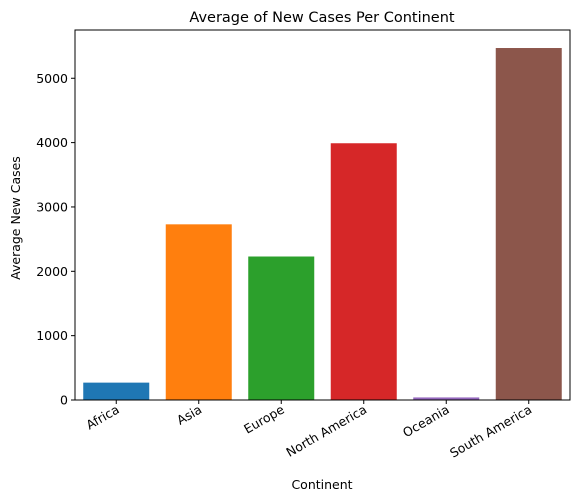  Describe the element at coordinates (102, 417) in the screenshot. I see `x-tick-label: Africa` at that location.